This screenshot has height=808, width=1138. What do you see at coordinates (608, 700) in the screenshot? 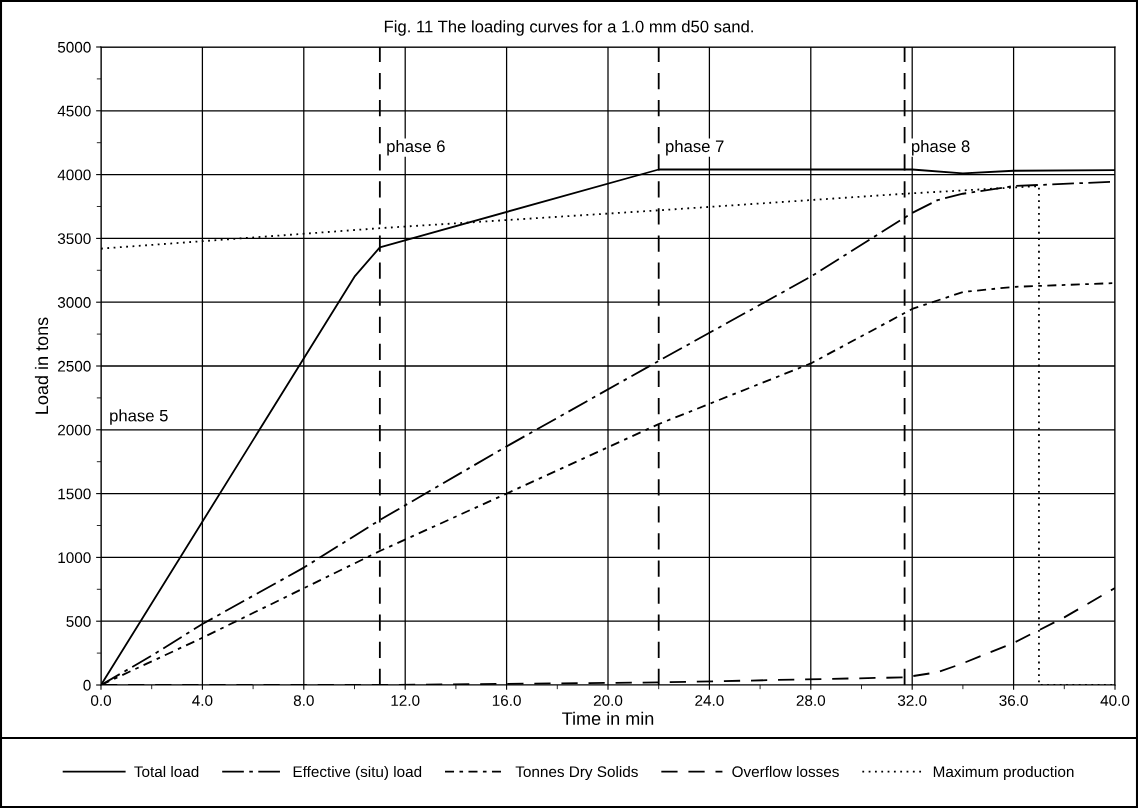
I see `x-tick-label: 20.0` at bounding box center [608, 700].